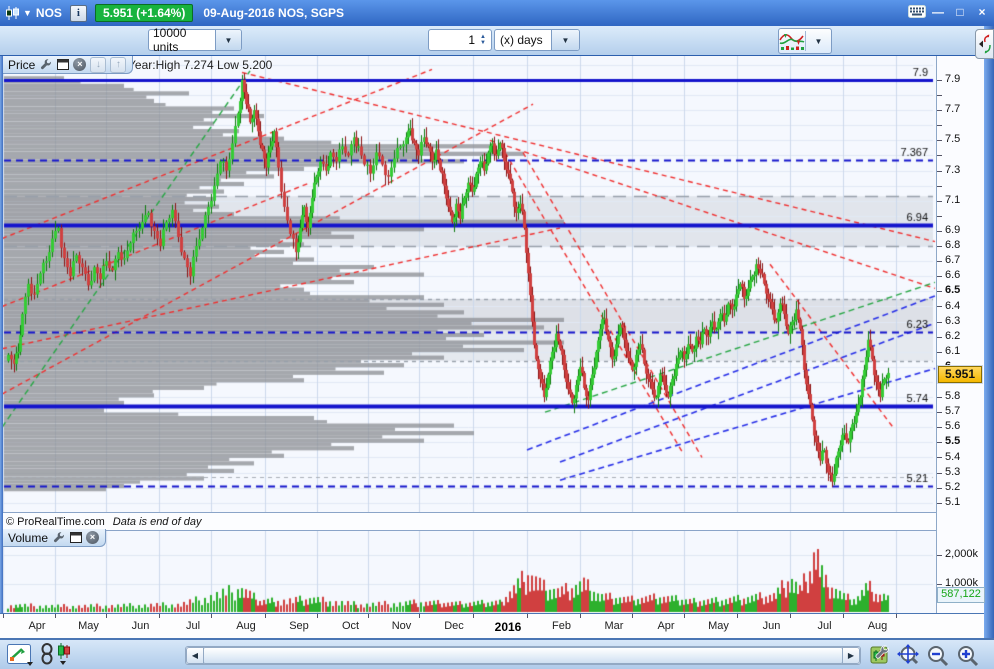 The width and height of the screenshot is (994, 669). Describe the element at coordinates (909, 656) in the screenshot. I see `zoom-fit-icon` at that location.